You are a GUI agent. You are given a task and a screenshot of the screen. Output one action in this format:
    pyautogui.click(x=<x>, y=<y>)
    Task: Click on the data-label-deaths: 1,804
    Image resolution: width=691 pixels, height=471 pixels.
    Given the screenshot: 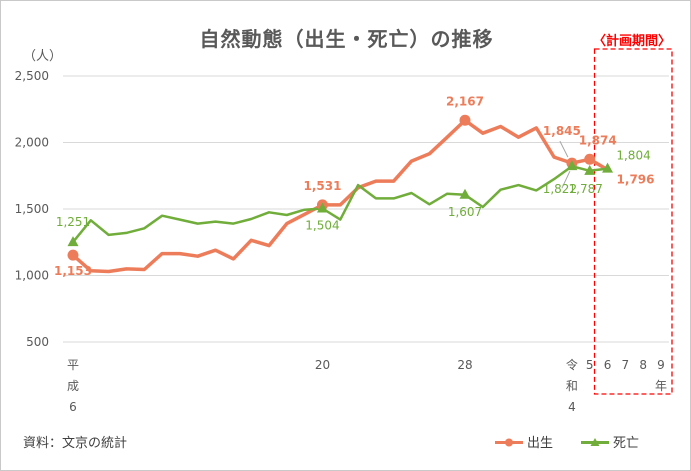 What is the action you would take?
    pyautogui.click(x=633, y=156)
    